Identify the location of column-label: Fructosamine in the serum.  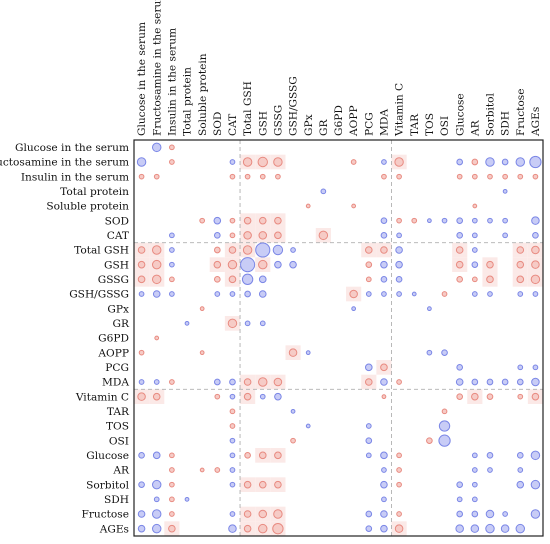
(157, 68).